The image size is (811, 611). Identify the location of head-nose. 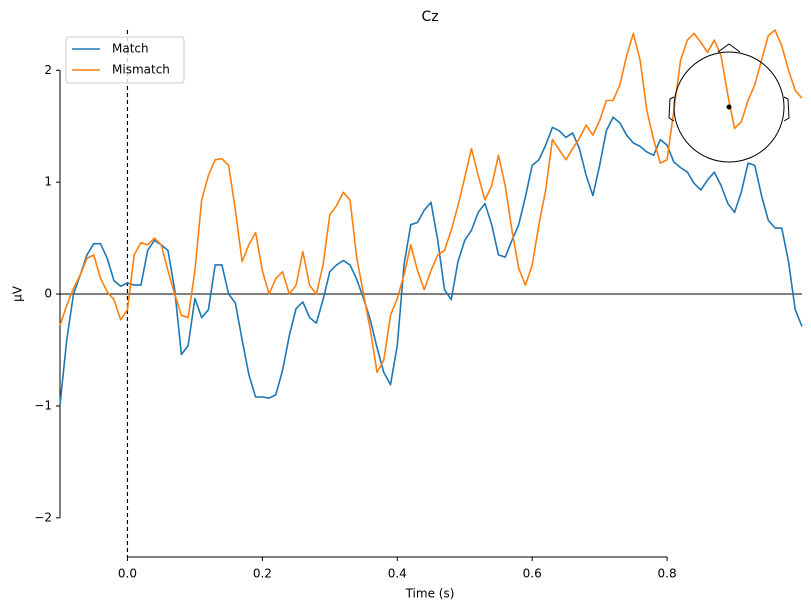
(729, 48).